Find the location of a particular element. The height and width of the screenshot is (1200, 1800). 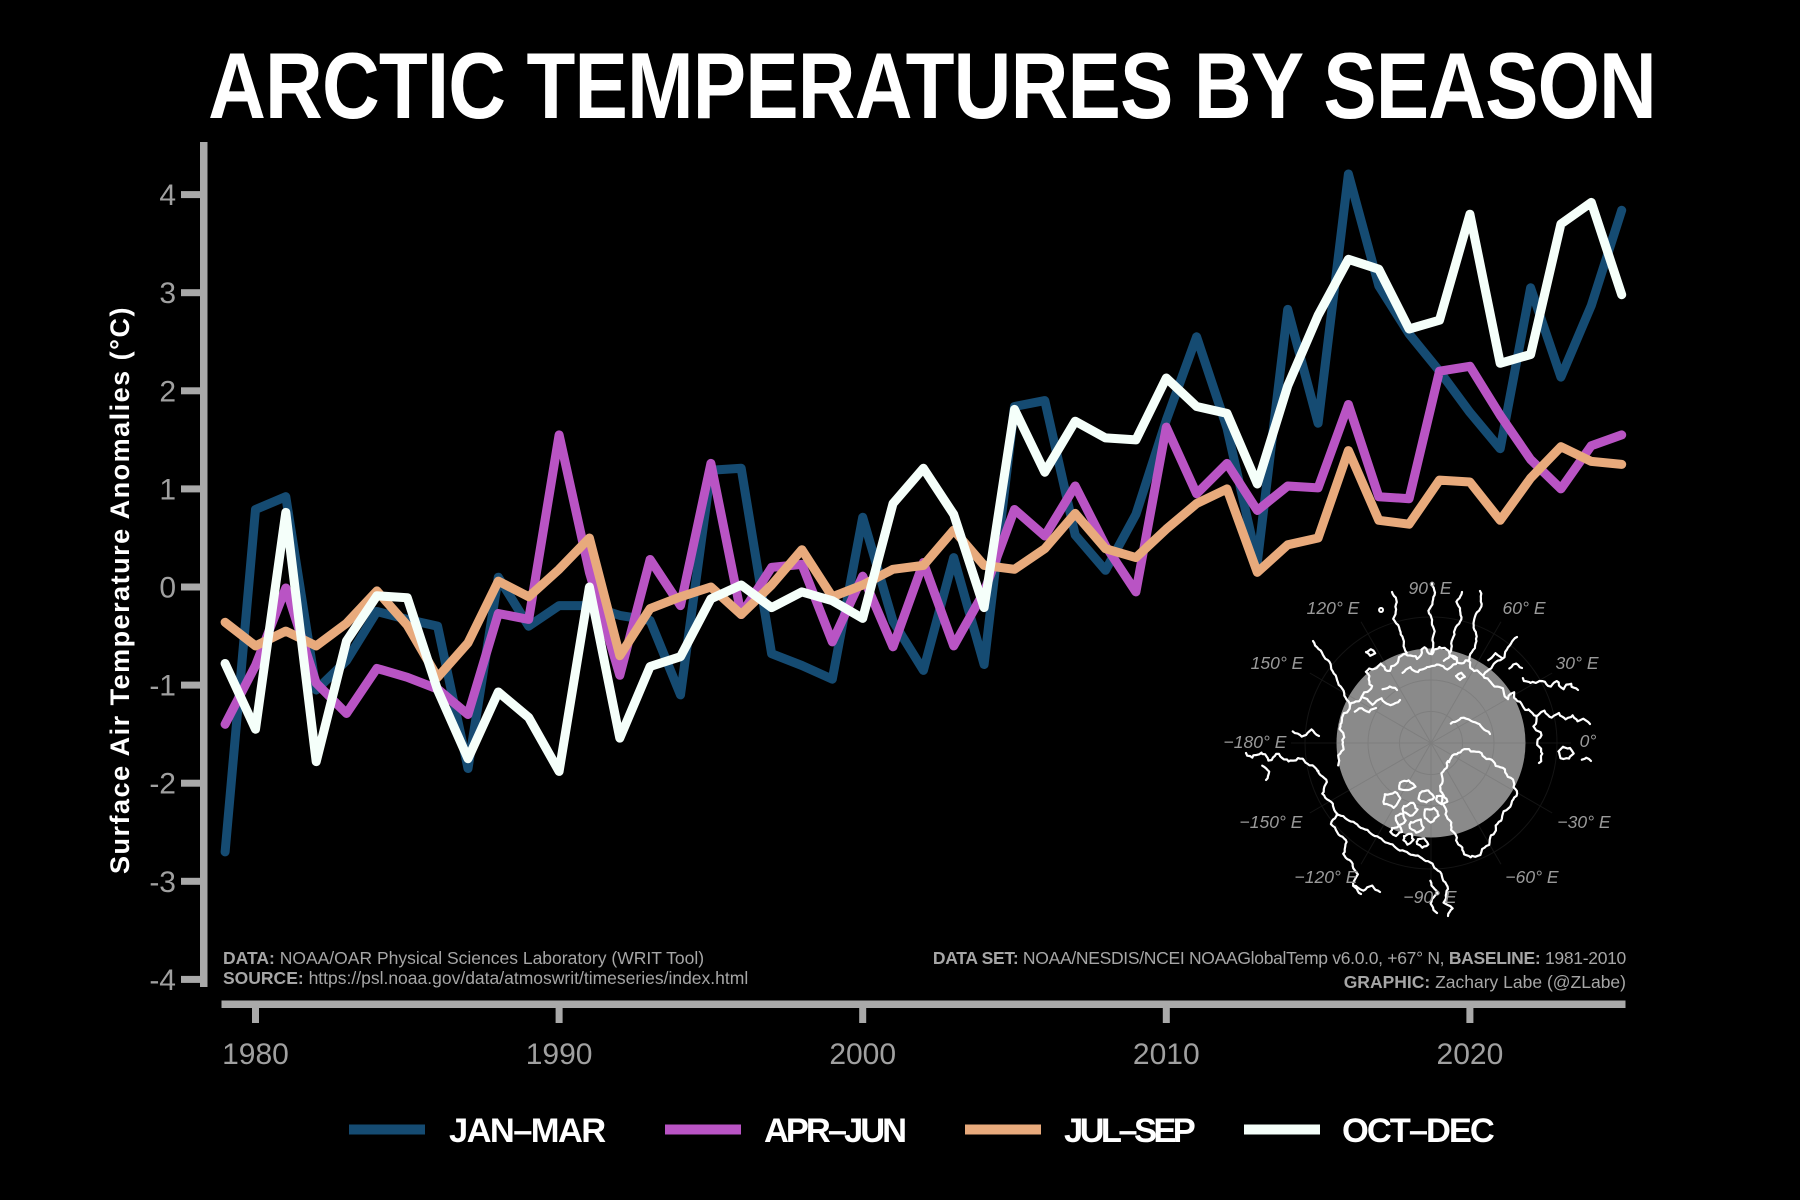

svg-text: ARCTIC TEMPERATURES BY SEASON is located at coordinates (932, 86).